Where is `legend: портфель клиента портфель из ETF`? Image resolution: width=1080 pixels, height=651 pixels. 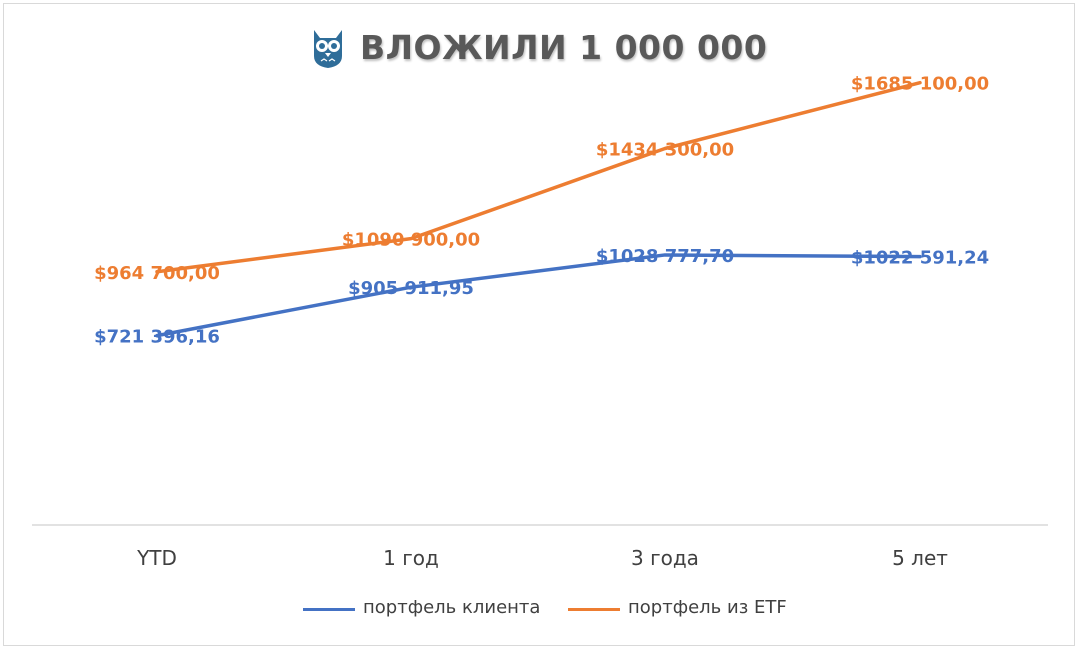 legend: портфель клиента портфель из ETF is located at coordinates (540, 609).